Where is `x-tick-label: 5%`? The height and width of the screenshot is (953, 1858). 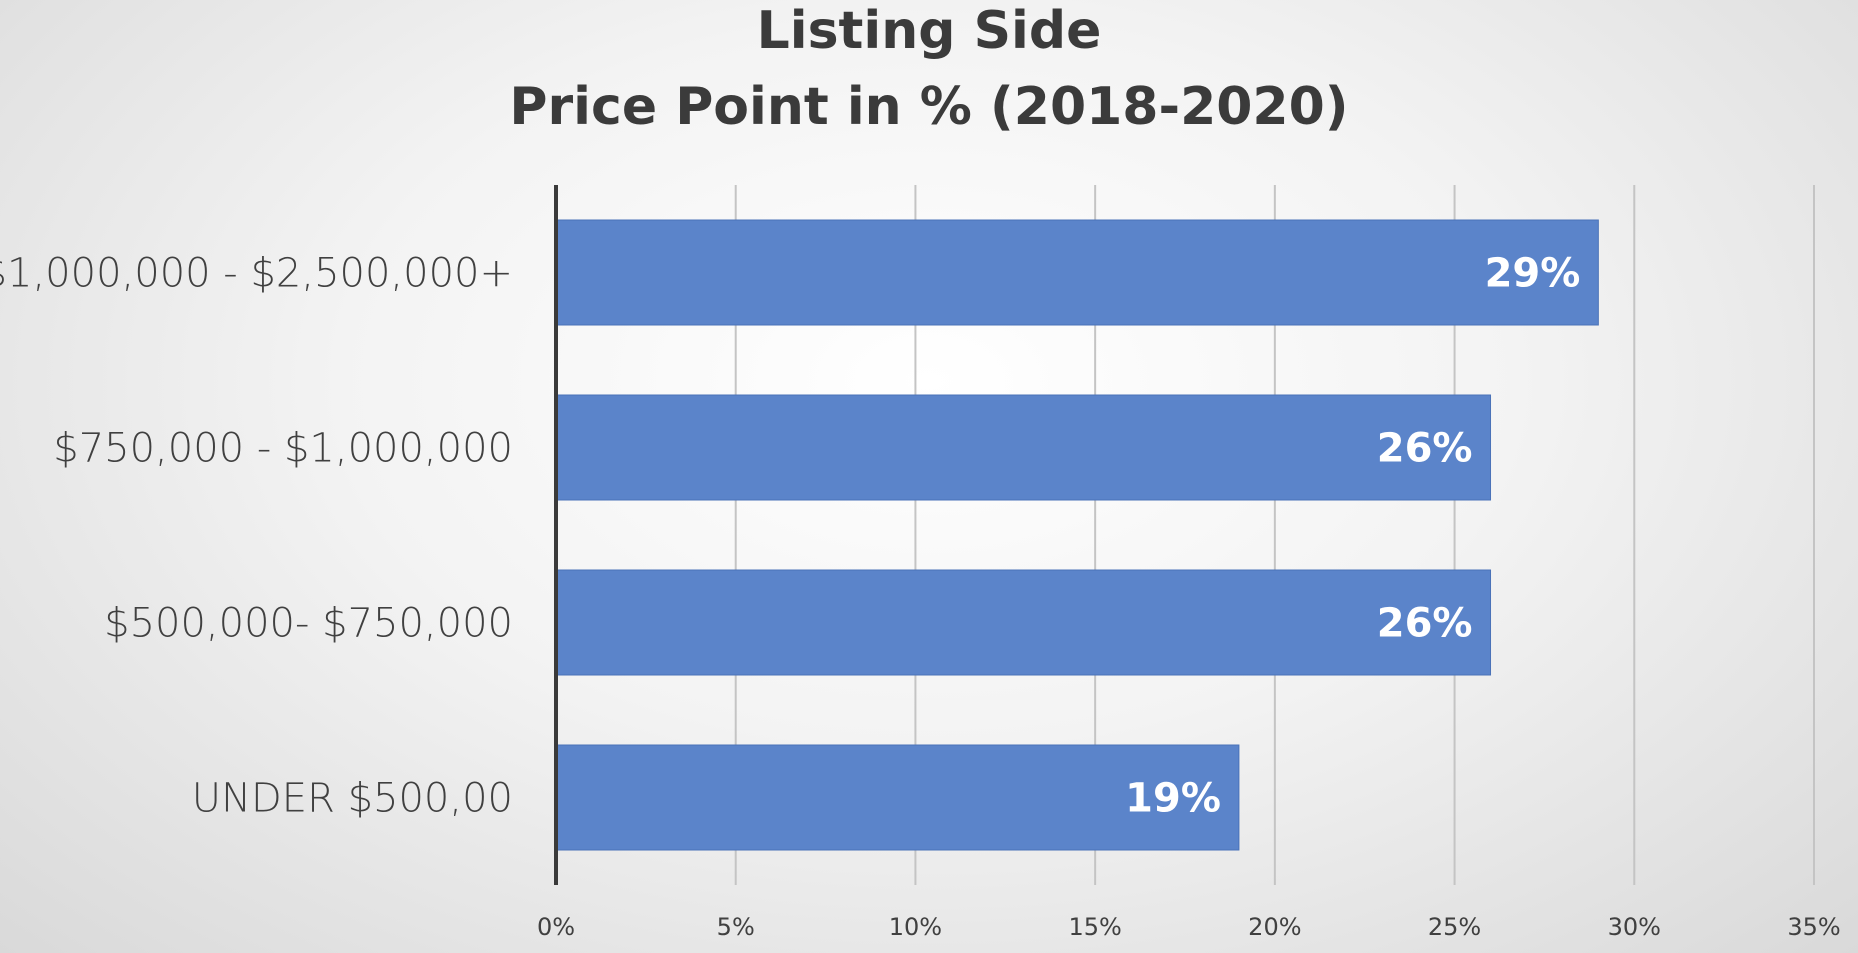 x-tick-label: 5% is located at coordinates (736, 927).